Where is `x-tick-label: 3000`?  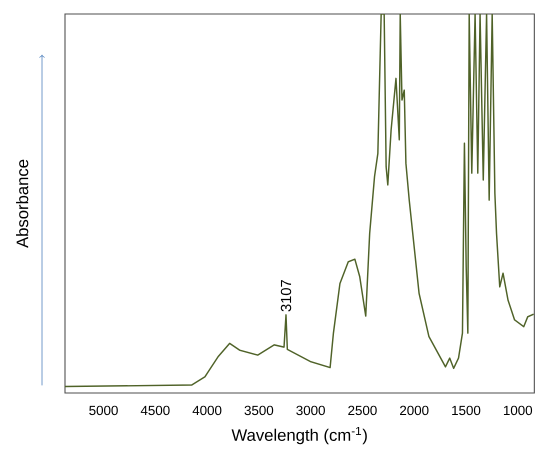
x-tick-label: 3000 is located at coordinates (310, 411).